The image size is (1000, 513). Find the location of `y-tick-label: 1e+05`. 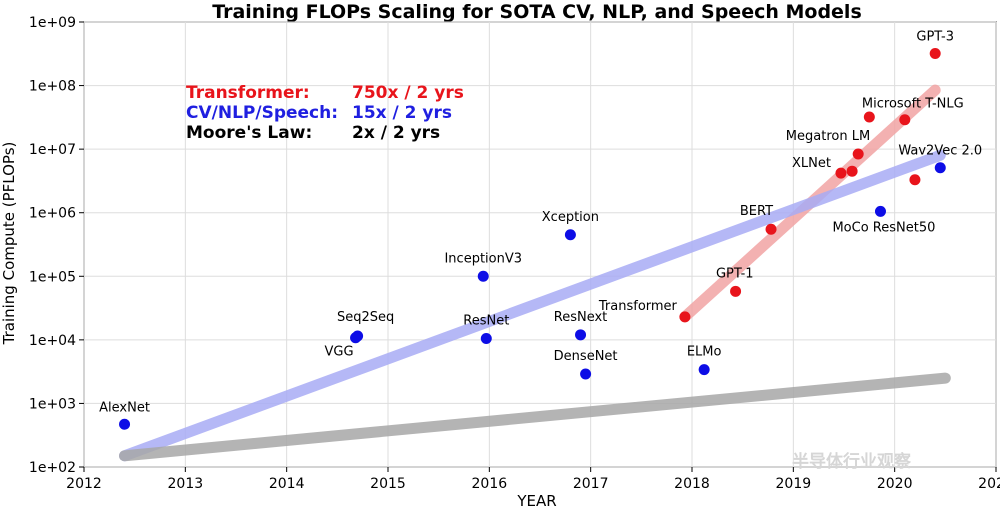

y-tick-label: 1e+05 is located at coordinates (52, 277).